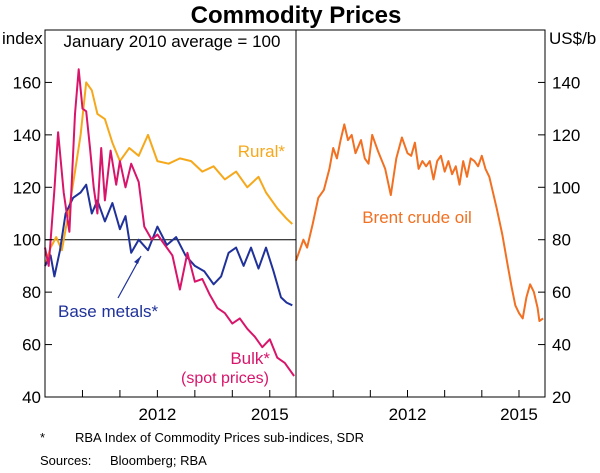 The height and width of the screenshot is (473, 600). Describe the element at coordinates (31, 292) in the screenshot. I see `left-y-tick-label: 80` at that location.